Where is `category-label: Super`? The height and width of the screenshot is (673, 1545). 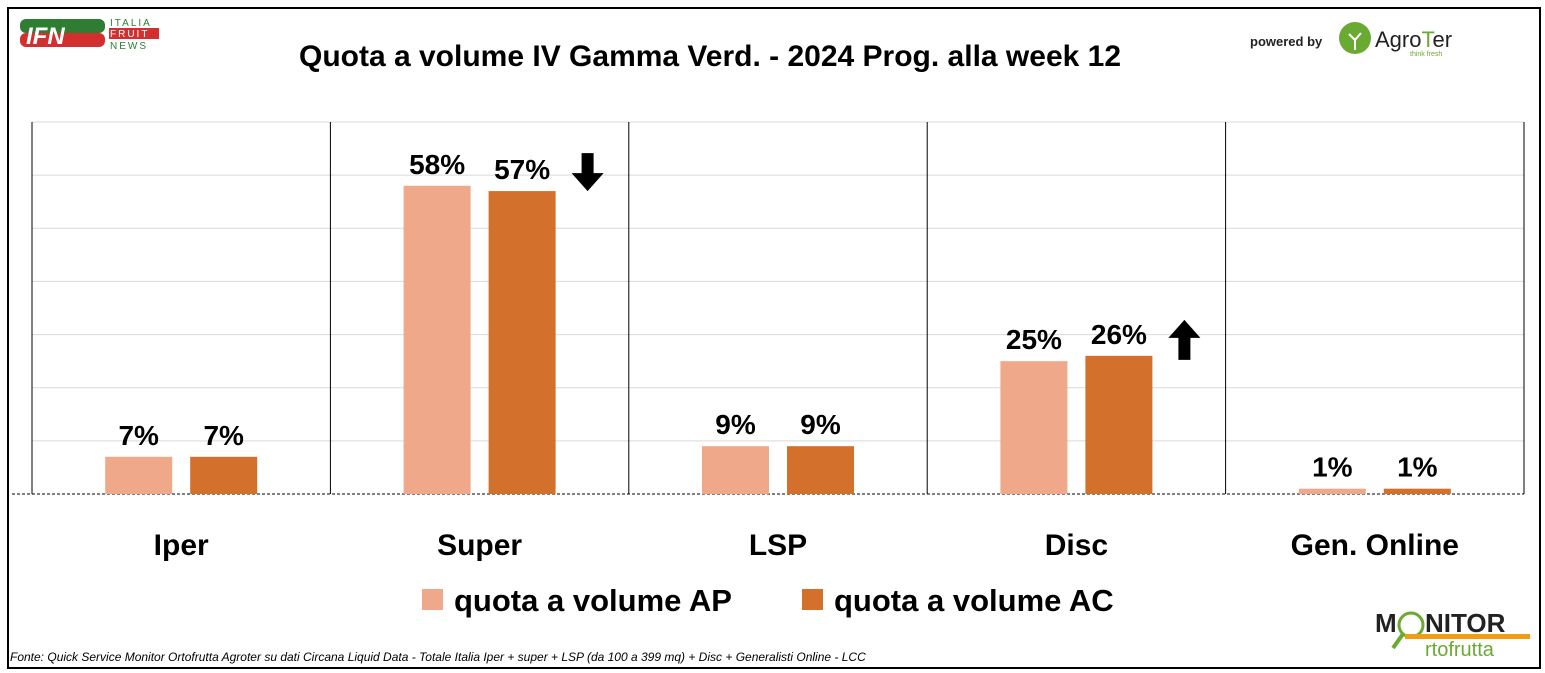 category-label: Super is located at coordinates (479, 545).